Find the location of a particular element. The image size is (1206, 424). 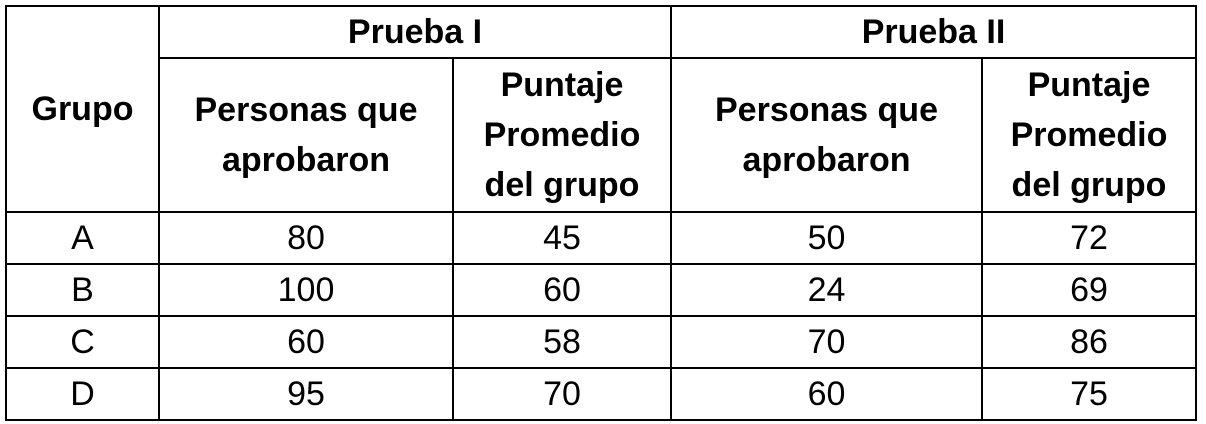

test-1-passed-header: Personas que aprobaron is located at coordinates (306, 135).